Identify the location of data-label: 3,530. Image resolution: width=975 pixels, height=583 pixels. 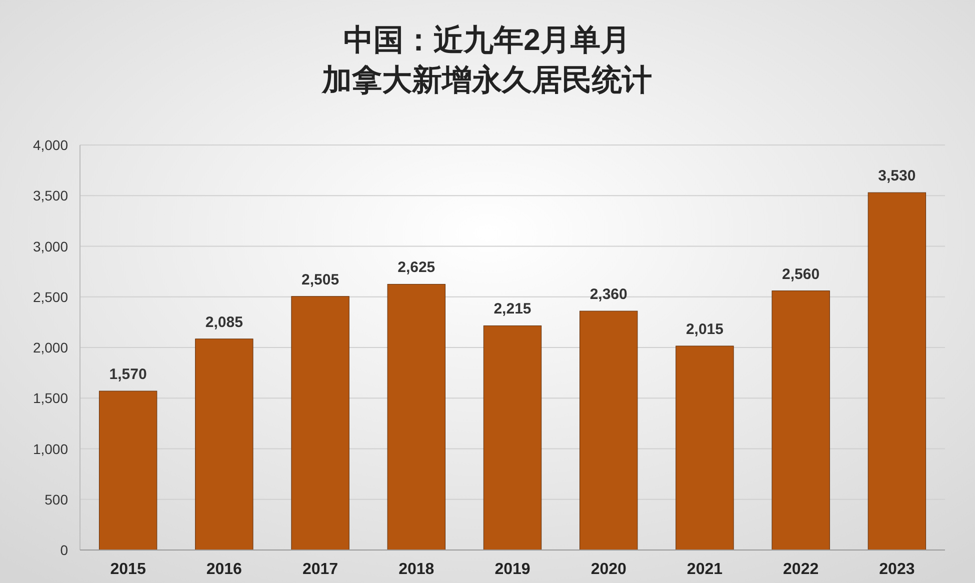
(897, 176).